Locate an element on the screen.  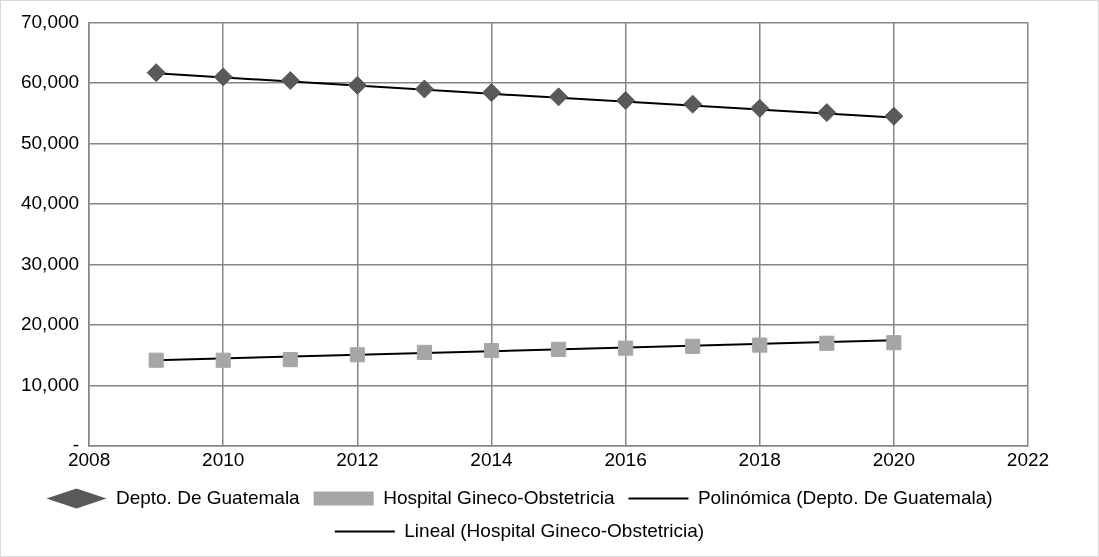
y-tick-label: 20,000 is located at coordinates (50, 324).